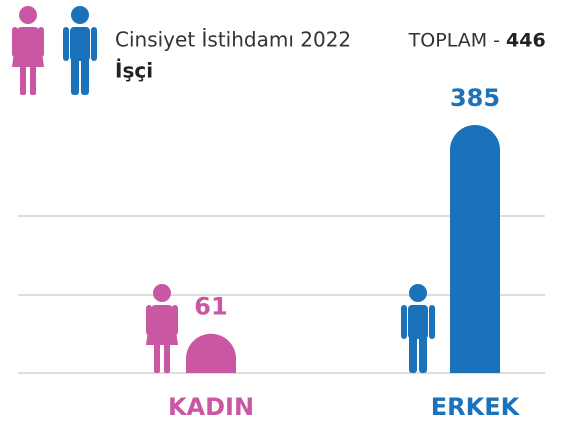 The height and width of the screenshot is (427, 566). What do you see at coordinates (211, 407) in the screenshot?
I see `category-label: KADIN` at bounding box center [211, 407].